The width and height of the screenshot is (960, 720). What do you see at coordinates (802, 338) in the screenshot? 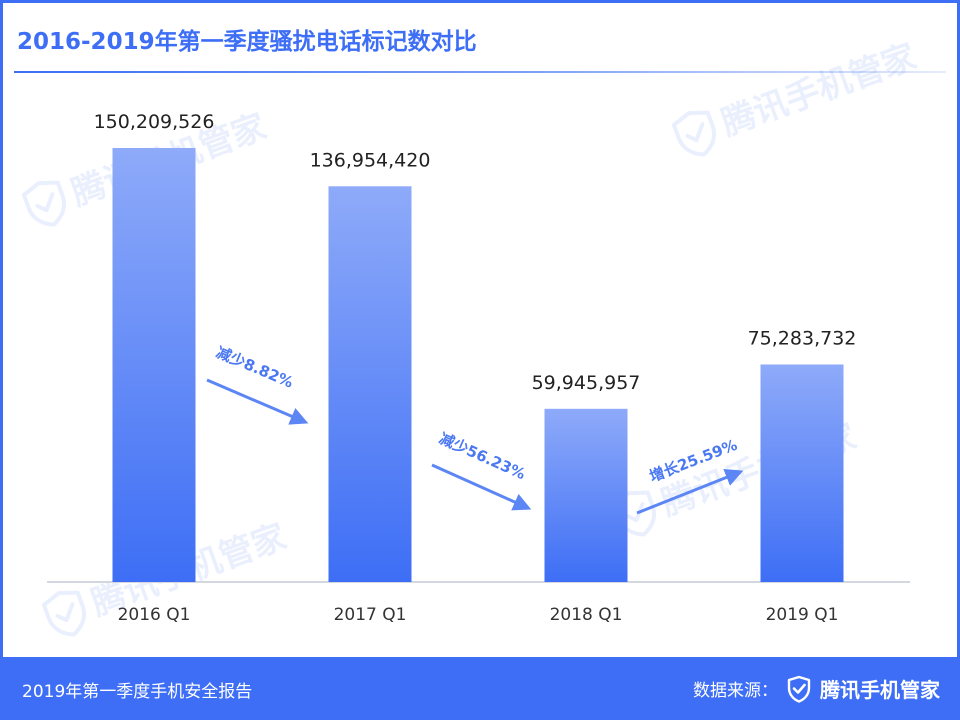
I see `bar-value-label: 75,283,732` at bounding box center [802, 338].